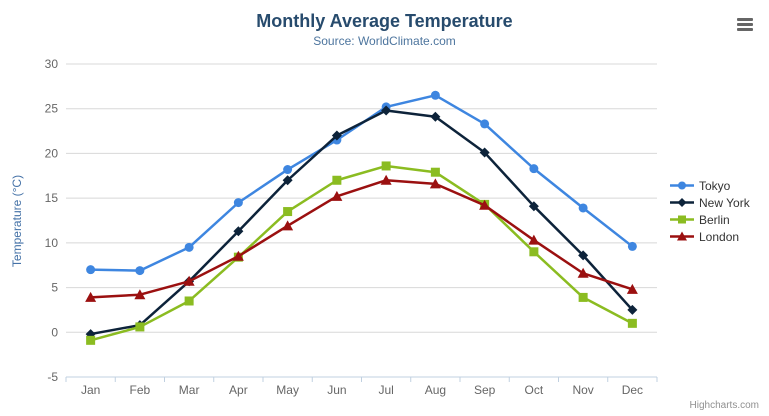 This screenshot has height=416, width=769. What do you see at coordinates (17, 221) in the screenshot?
I see `y-axis-title: Temperature (°C)` at bounding box center [17, 221].